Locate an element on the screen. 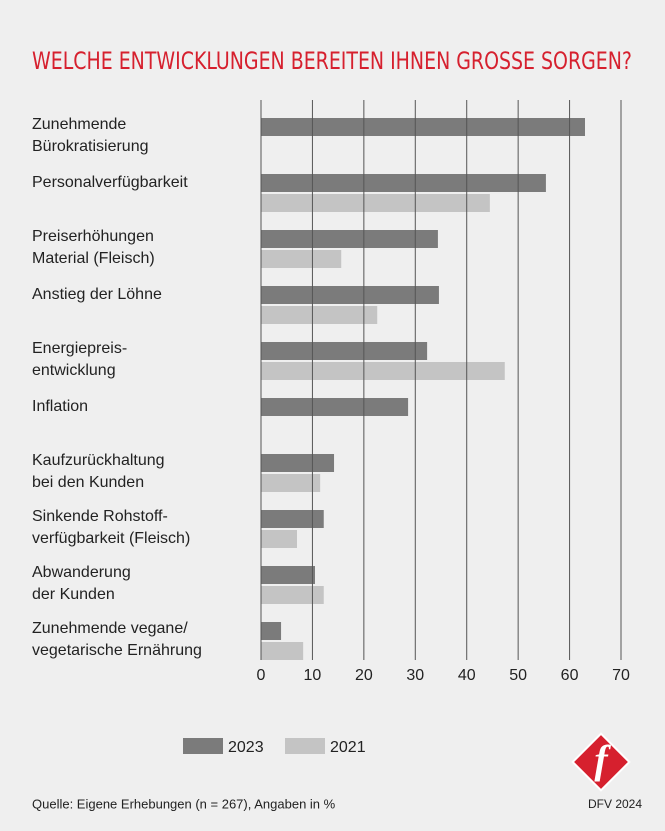 The height and width of the screenshot is (831, 665). category-label: Abwanderung is located at coordinates (81, 572).